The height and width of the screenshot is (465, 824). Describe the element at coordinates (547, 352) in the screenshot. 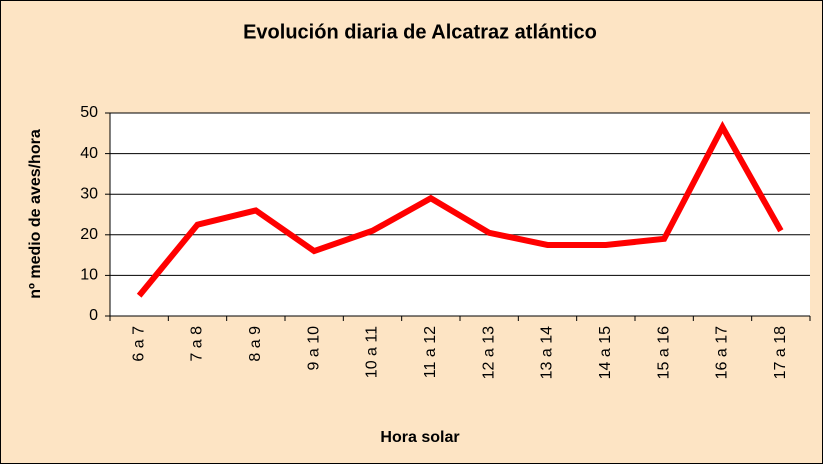

I see `x-tick-label: 13 a 14` at that location.